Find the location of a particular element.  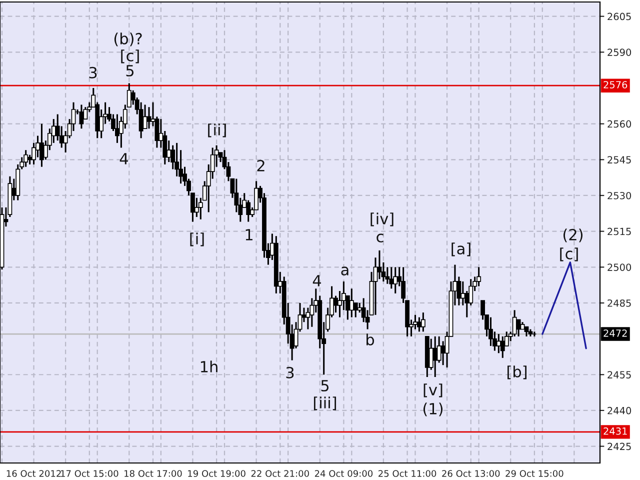

annotation: [i] is located at coordinates (197, 239).